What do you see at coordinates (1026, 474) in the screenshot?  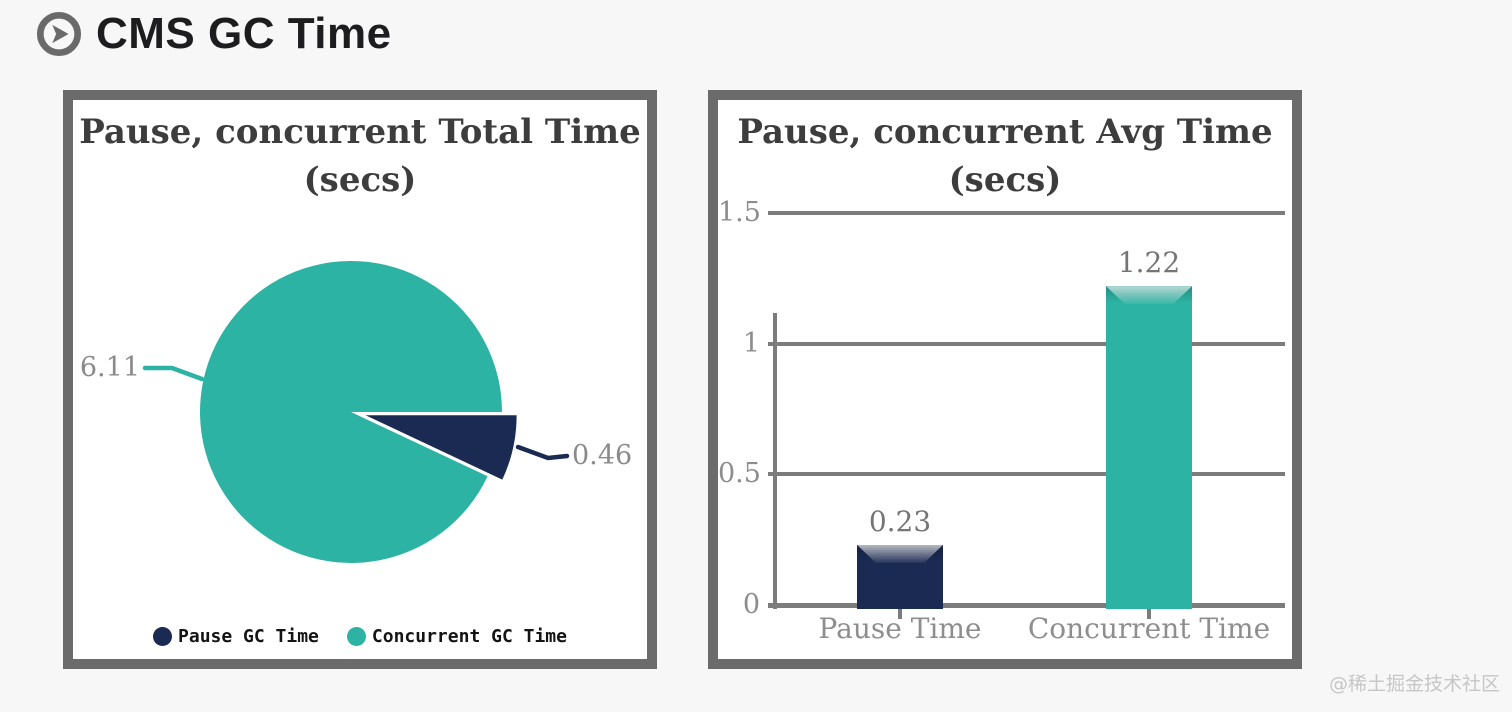 I see `gridline-0.5` at bounding box center [1026, 474].